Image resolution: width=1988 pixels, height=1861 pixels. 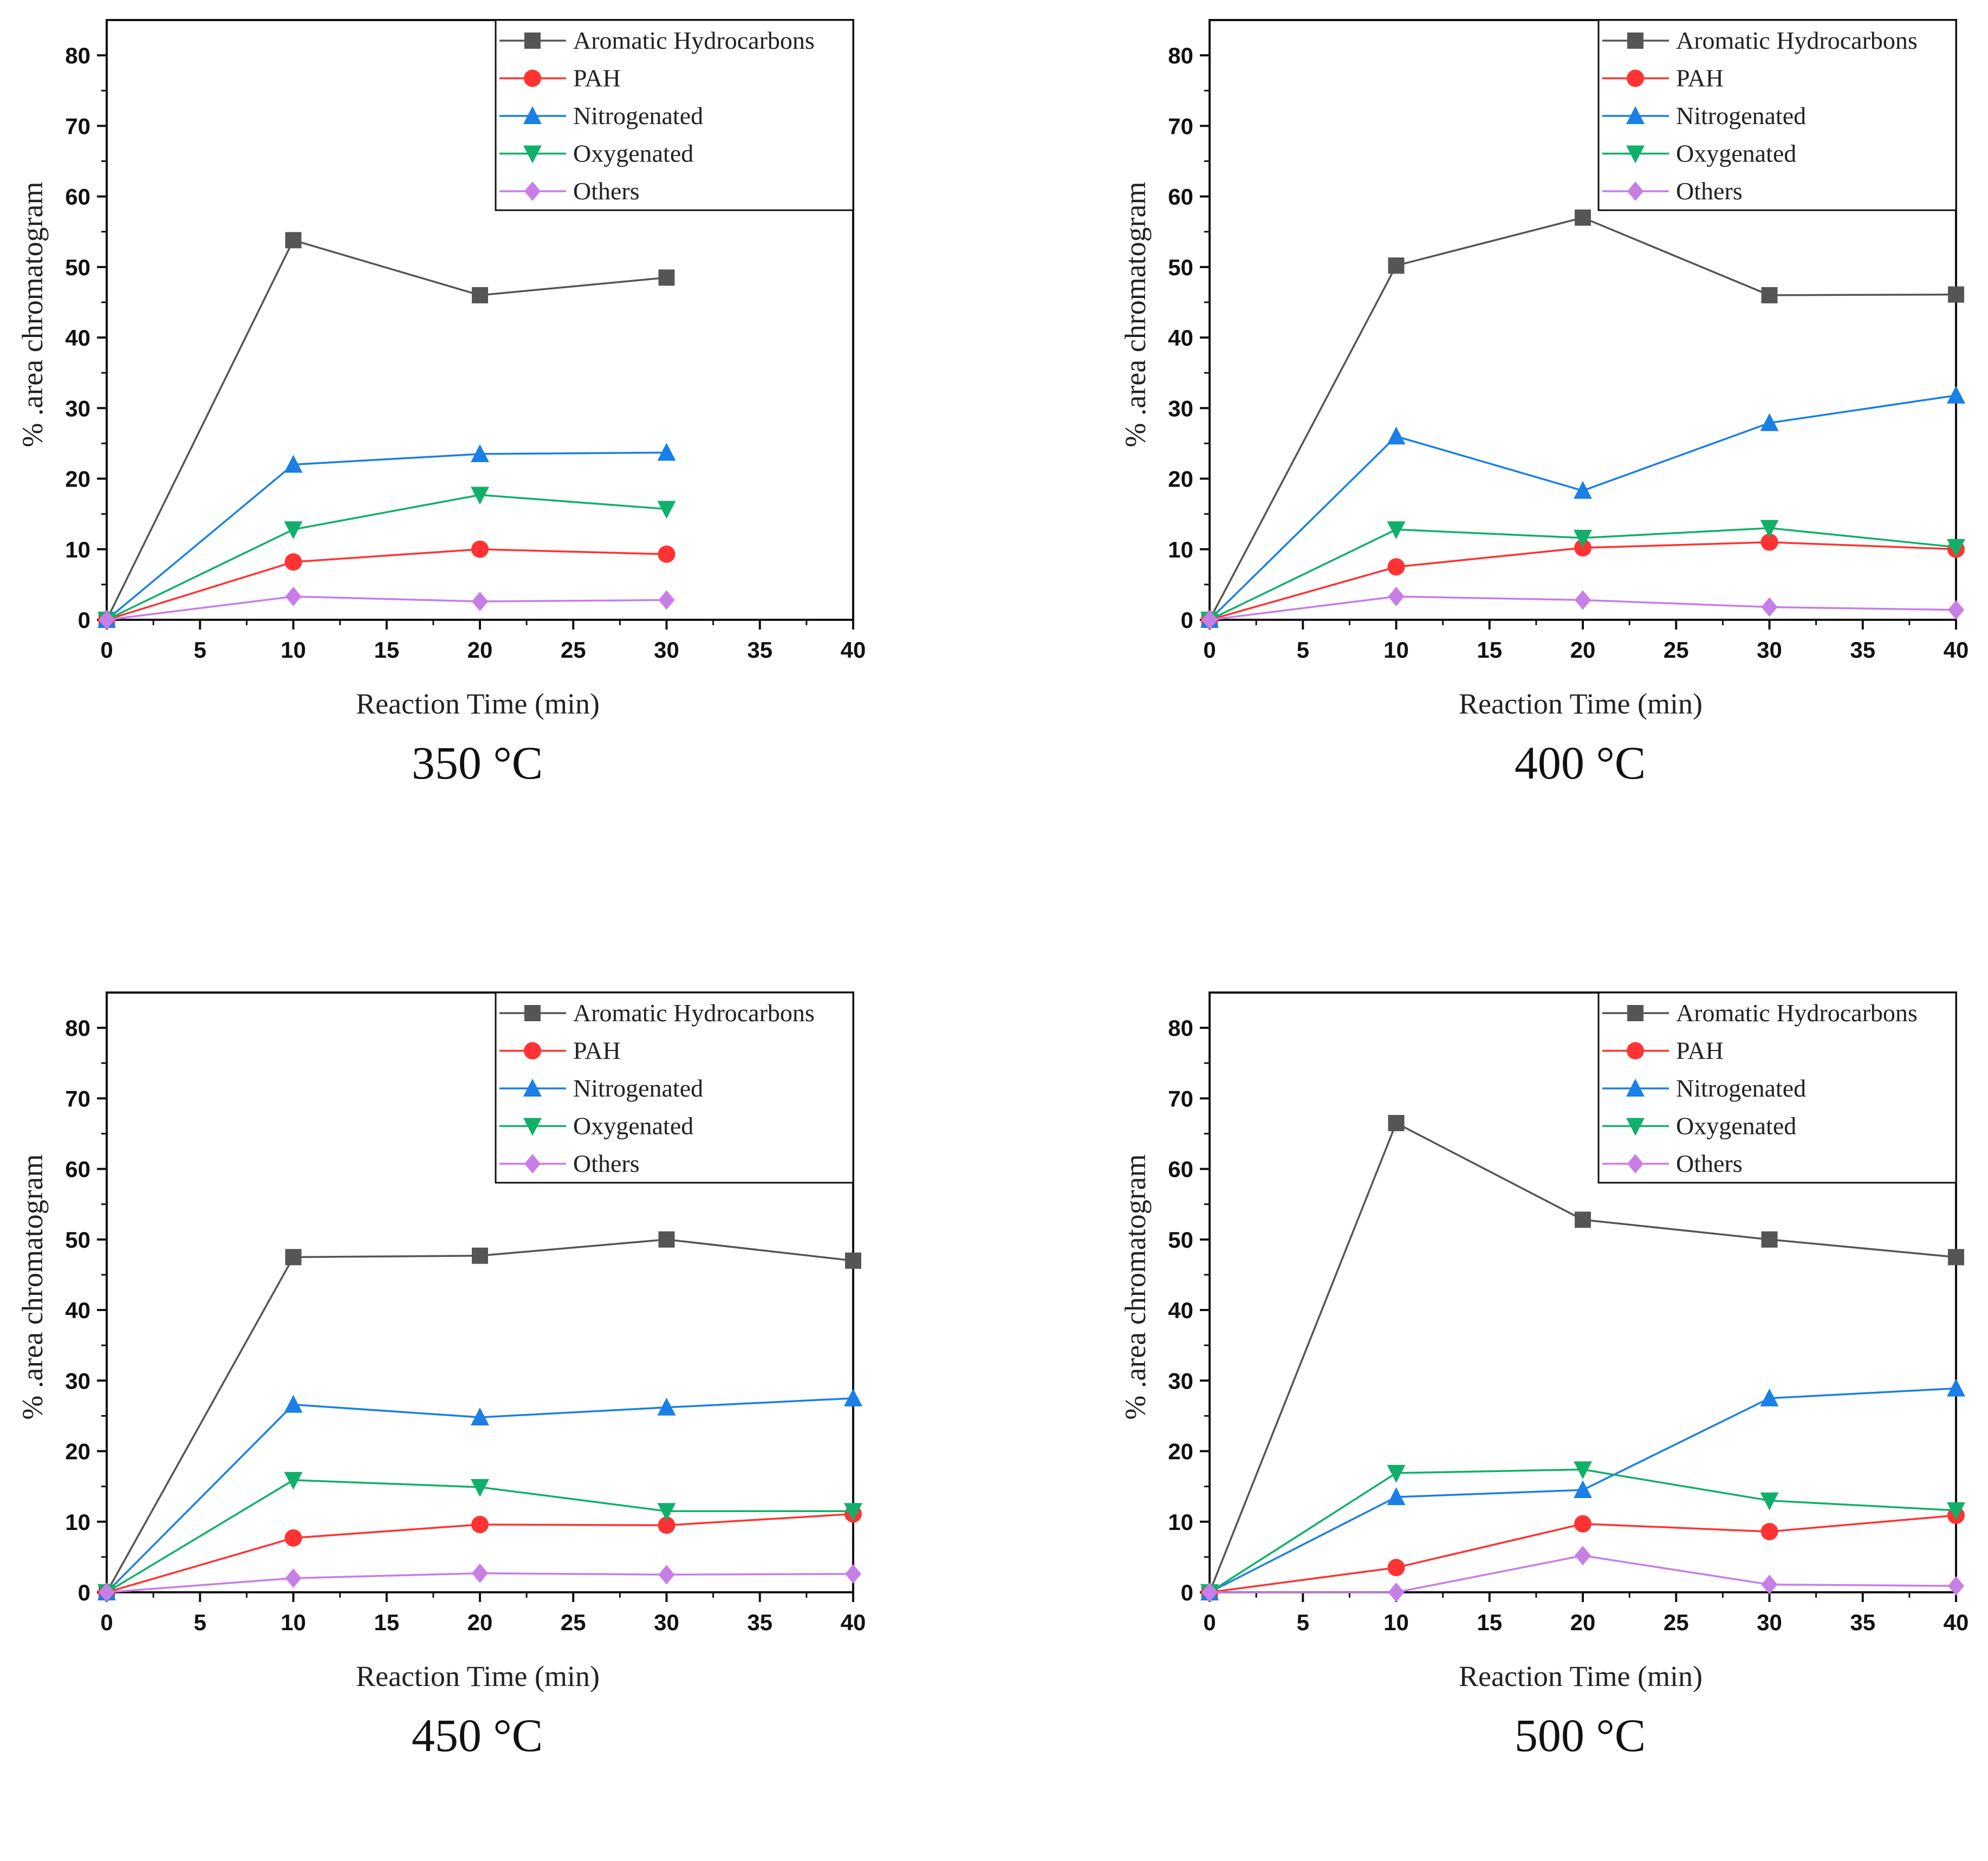 What do you see at coordinates (1187, 1593) in the screenshot?
I see `y-tick-label: 0` at bounding box center [1187, 1593].